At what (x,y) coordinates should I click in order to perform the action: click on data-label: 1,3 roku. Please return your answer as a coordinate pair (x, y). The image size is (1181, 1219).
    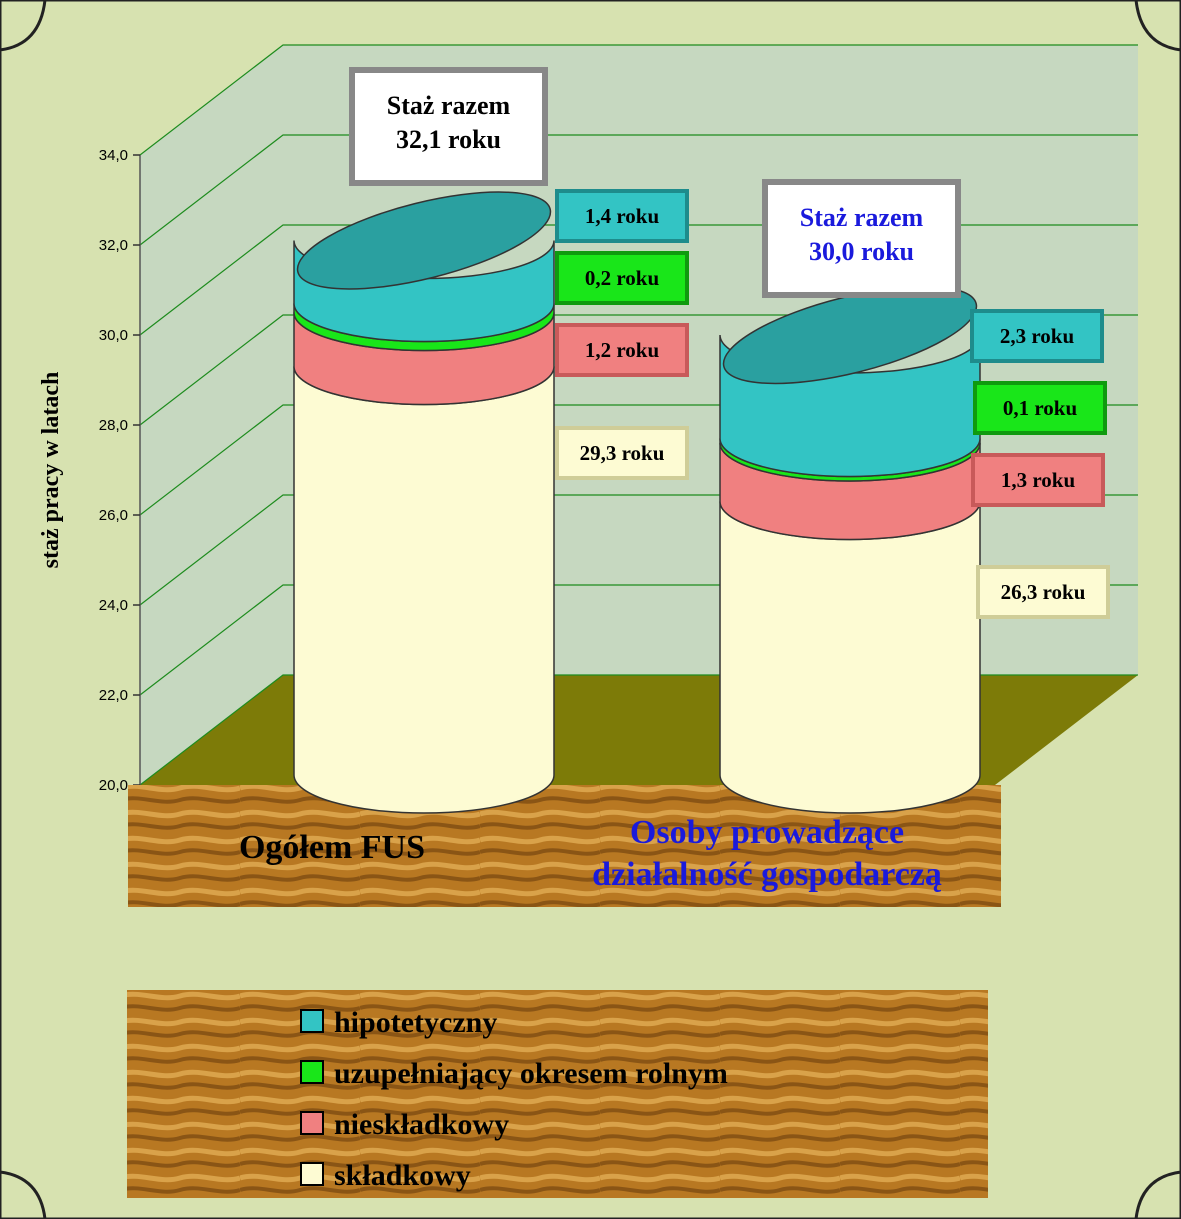
    Looking at the image, I should click on (1038, 480).